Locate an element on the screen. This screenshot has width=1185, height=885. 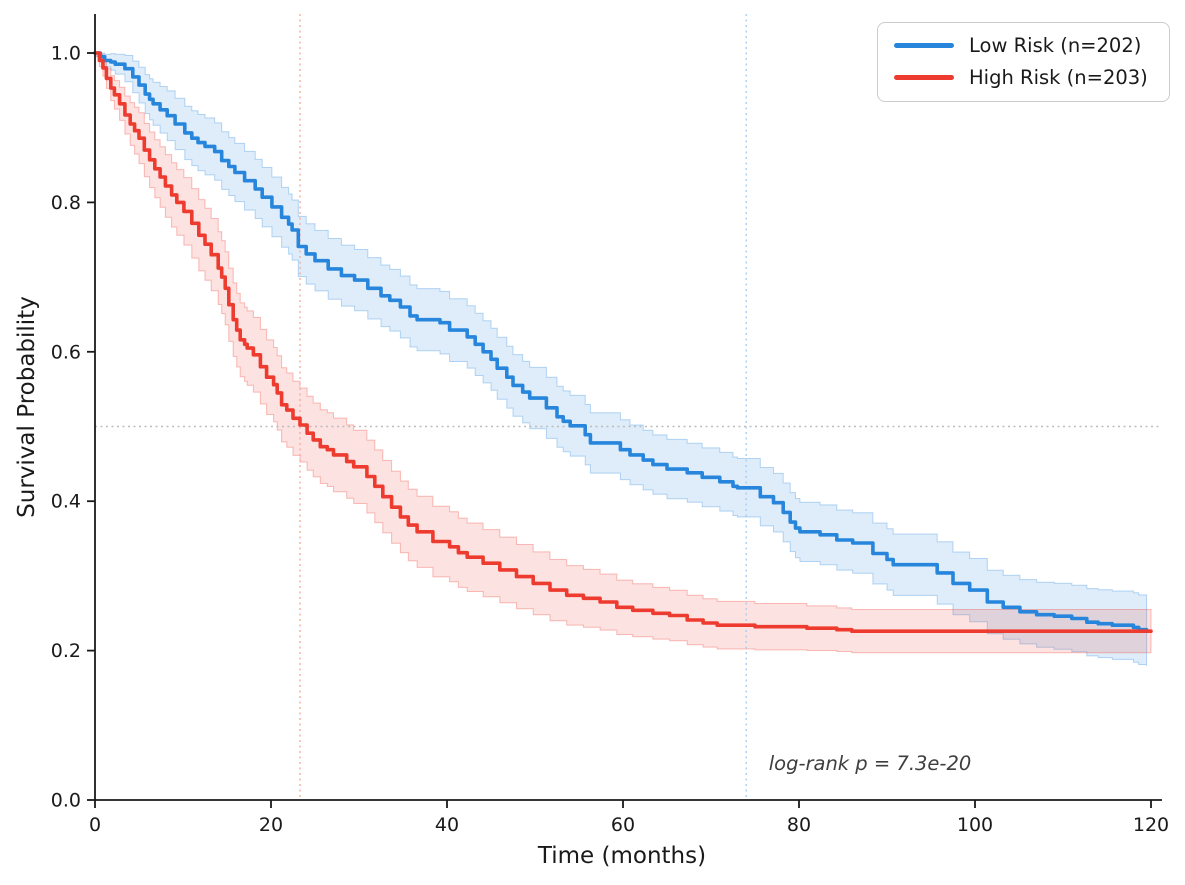
x-tick-label: 100 is located at coordinates (975, 825).